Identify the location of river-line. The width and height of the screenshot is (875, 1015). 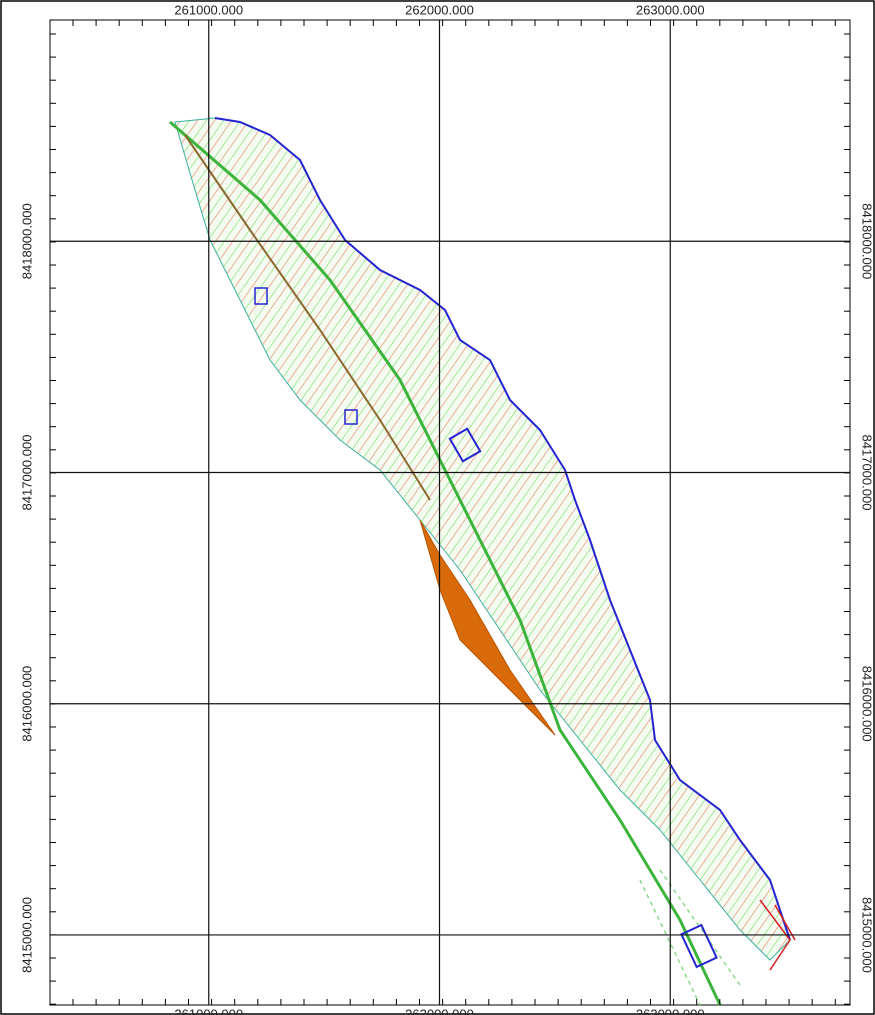
(307, 317).